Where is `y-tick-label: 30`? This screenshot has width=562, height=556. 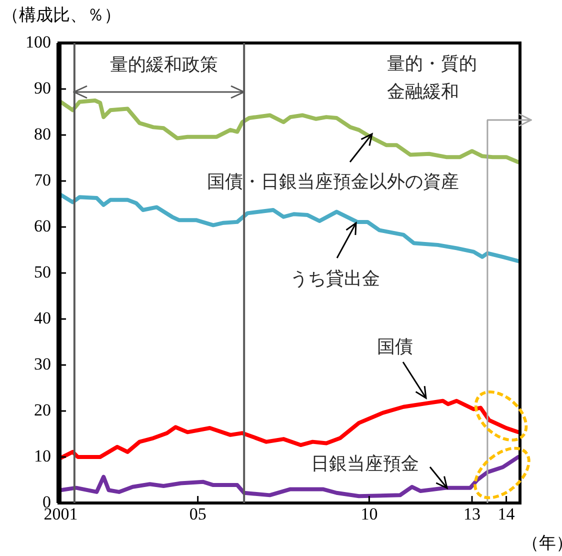 y-tick-label: 30 is located at coordinates (42, 364).